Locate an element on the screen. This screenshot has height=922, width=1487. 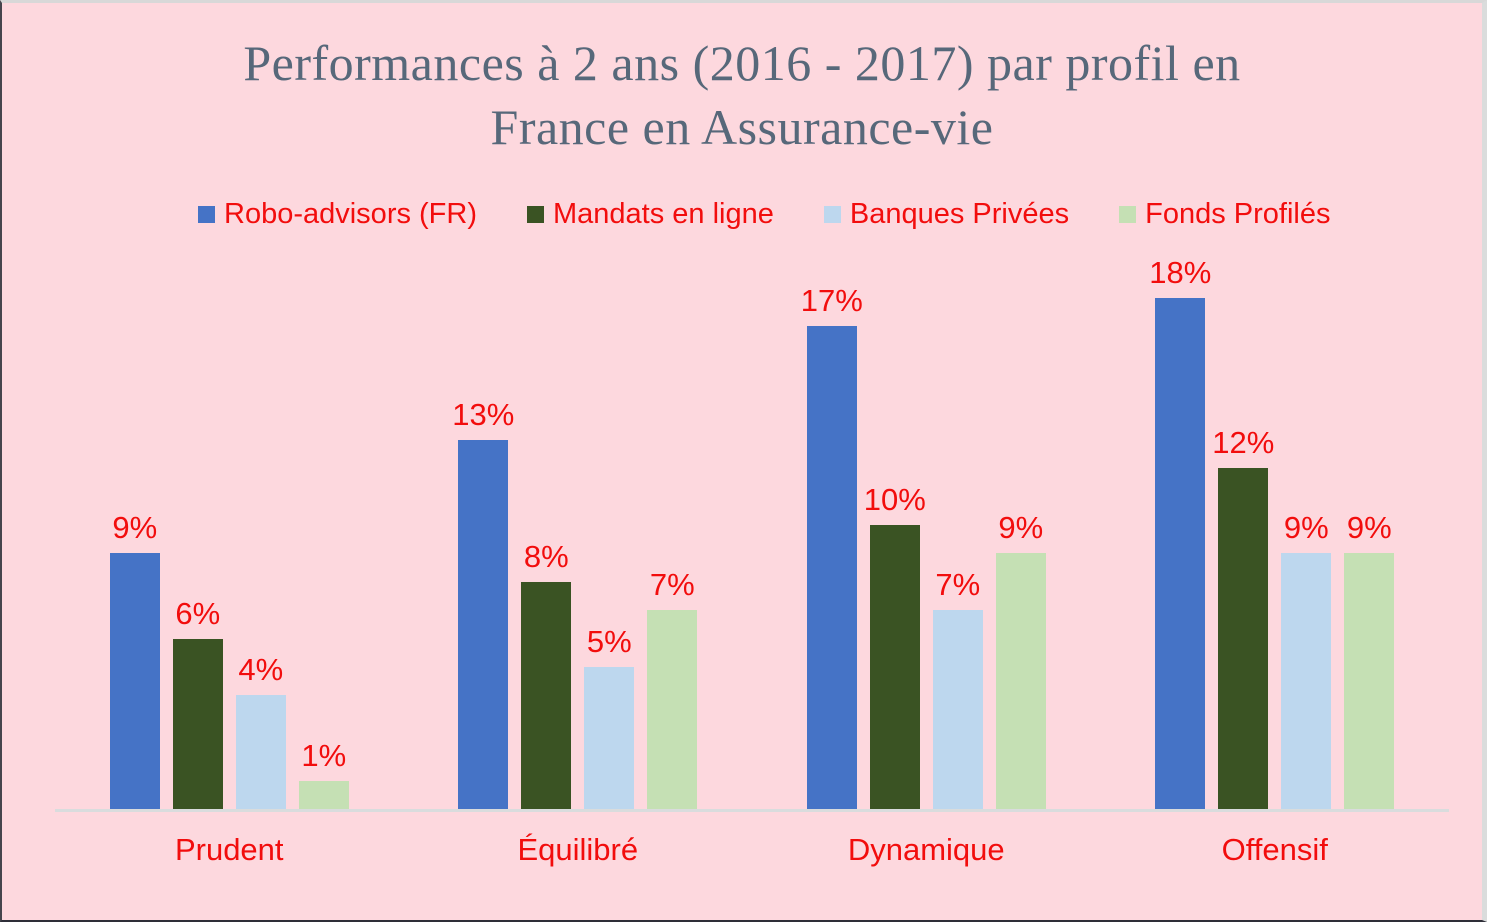
legend-label: Fonds Profilés is located at coordinates (1238, 213).